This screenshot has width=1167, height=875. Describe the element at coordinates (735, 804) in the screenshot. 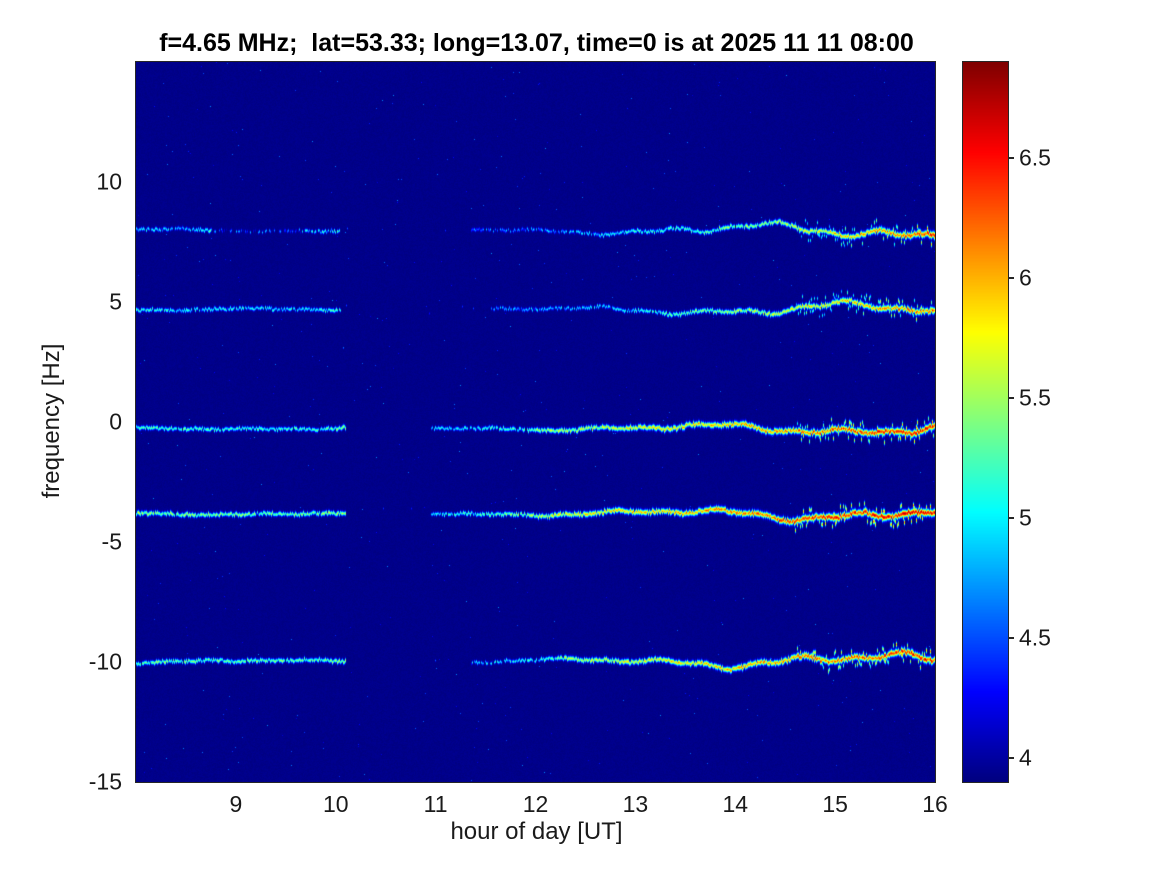

I see `x-tick-label: 14` at that location.